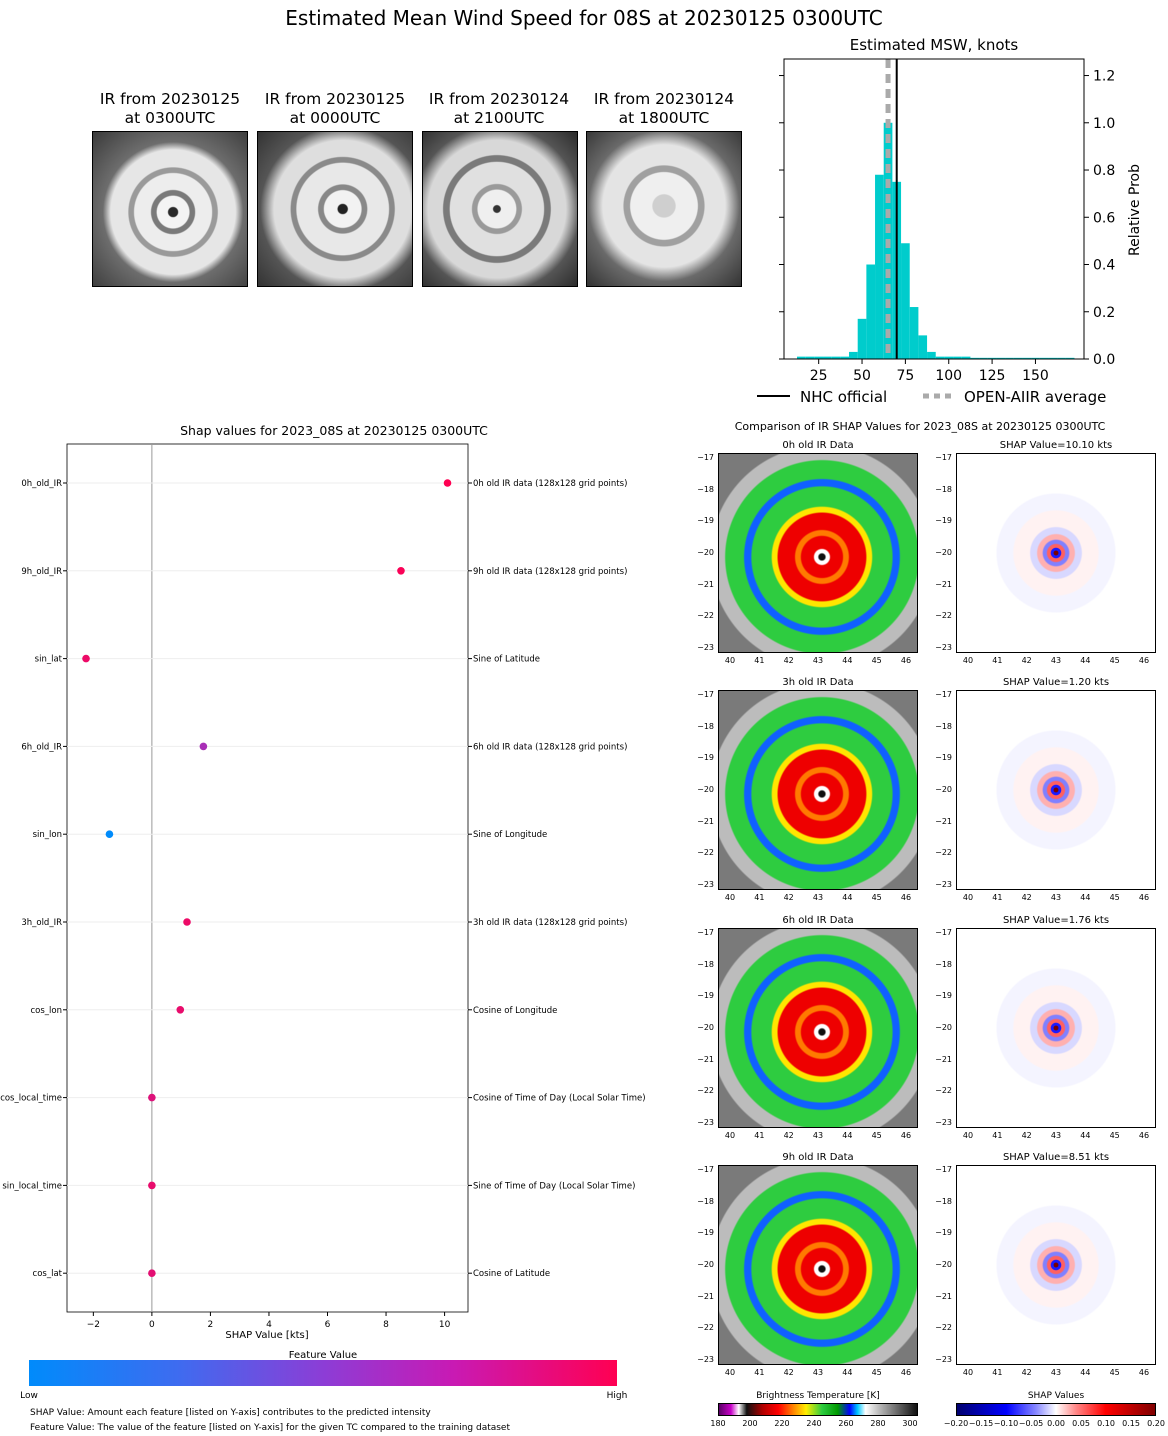 The width and height of the screenshot is (1168, 1436). Describe the element at coordinates (818, 660) in the screenshot. I see `xtick-ir-0-3: 43` at that location.